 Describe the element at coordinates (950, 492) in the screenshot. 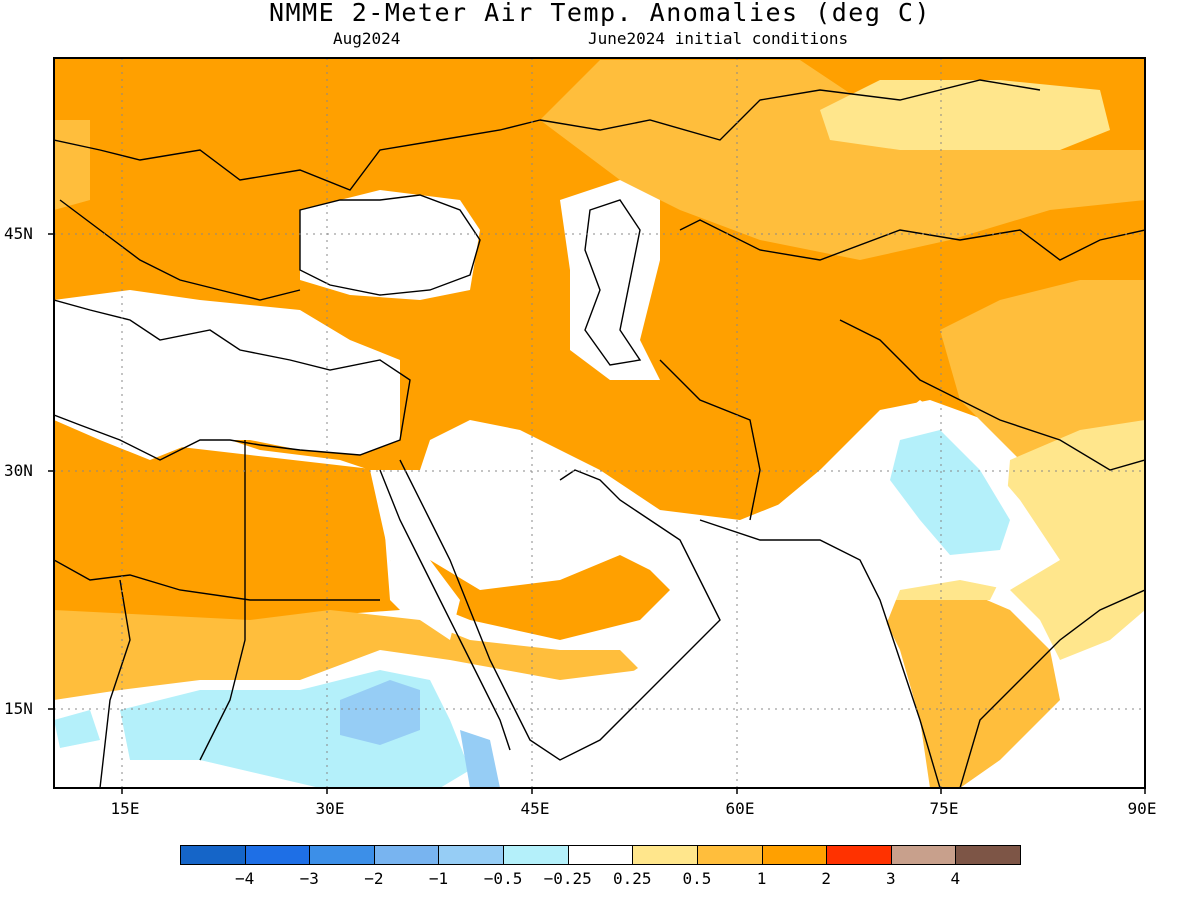

I see `cool-region-india` at that location.